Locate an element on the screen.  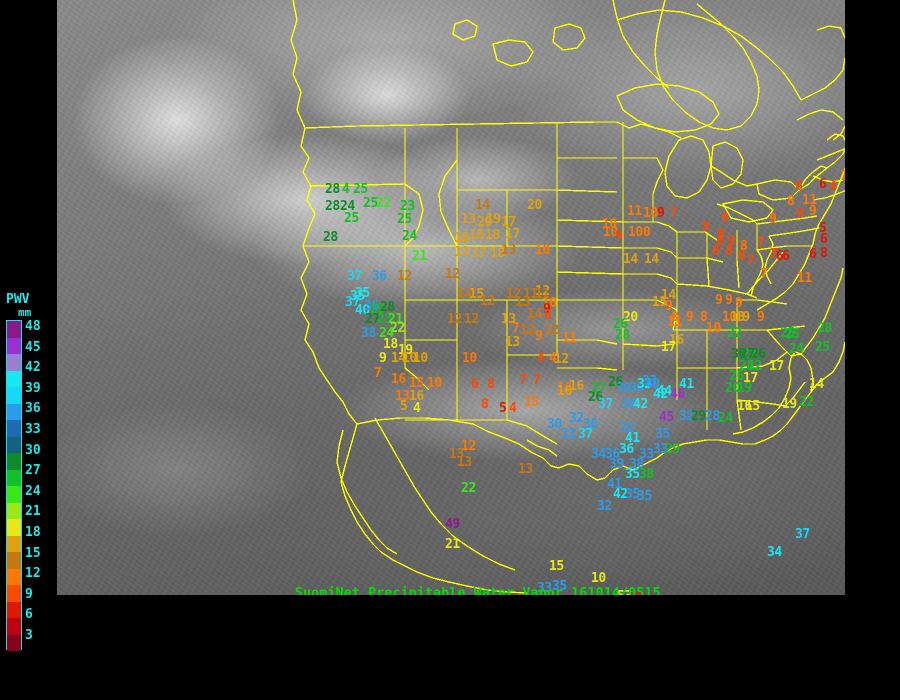
colorbar-tick-label: 33 is located at coordinates (33, 429).